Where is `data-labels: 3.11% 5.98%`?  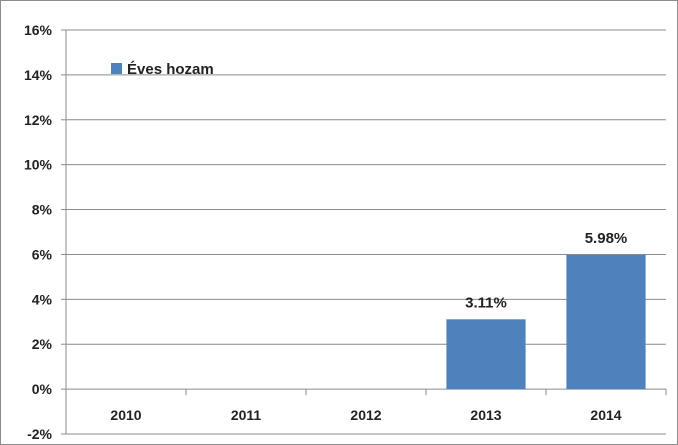 data-labels: 3.11% 5.98% is located at coordinates (546, 270).